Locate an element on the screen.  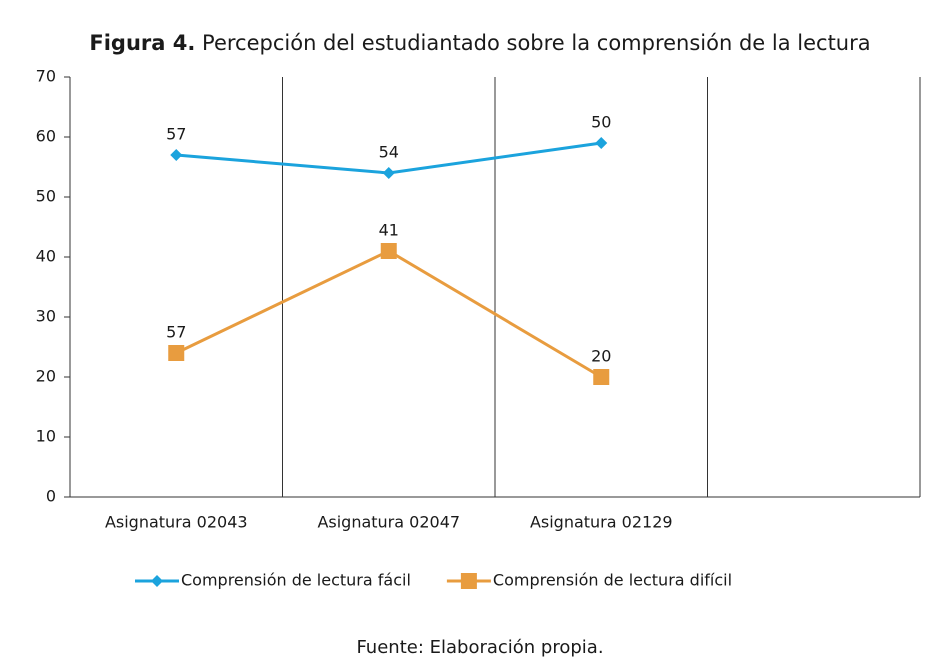
data-label: 50 is located at coordinates (601, 122).